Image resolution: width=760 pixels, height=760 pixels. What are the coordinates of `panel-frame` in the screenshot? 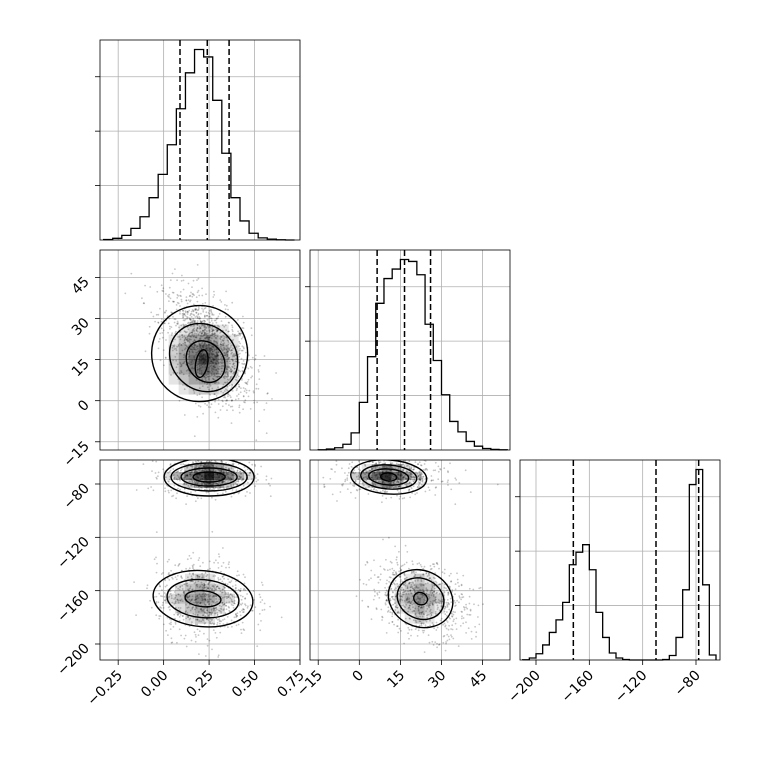 It's located at (200, 350).